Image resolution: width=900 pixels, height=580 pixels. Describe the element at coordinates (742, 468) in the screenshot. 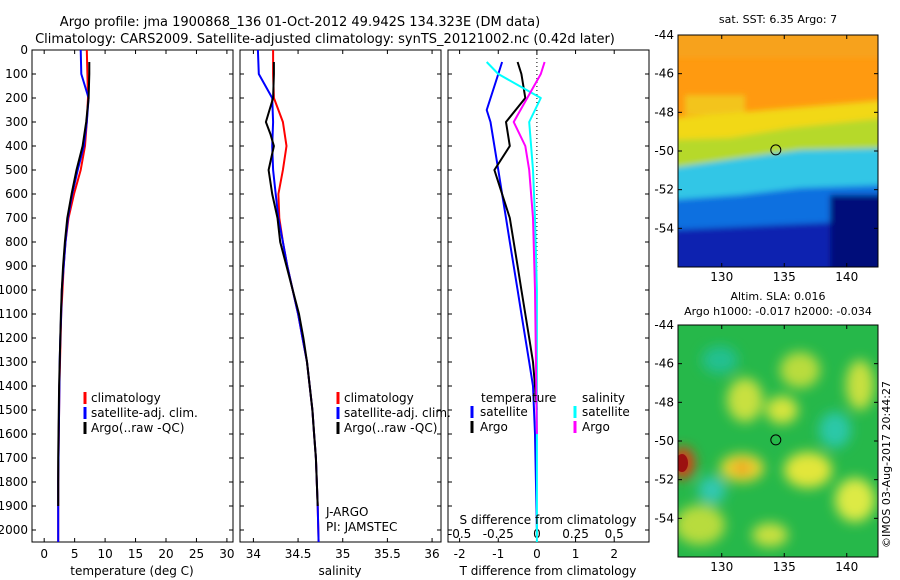

I see `sla-orange-patch` at that location.